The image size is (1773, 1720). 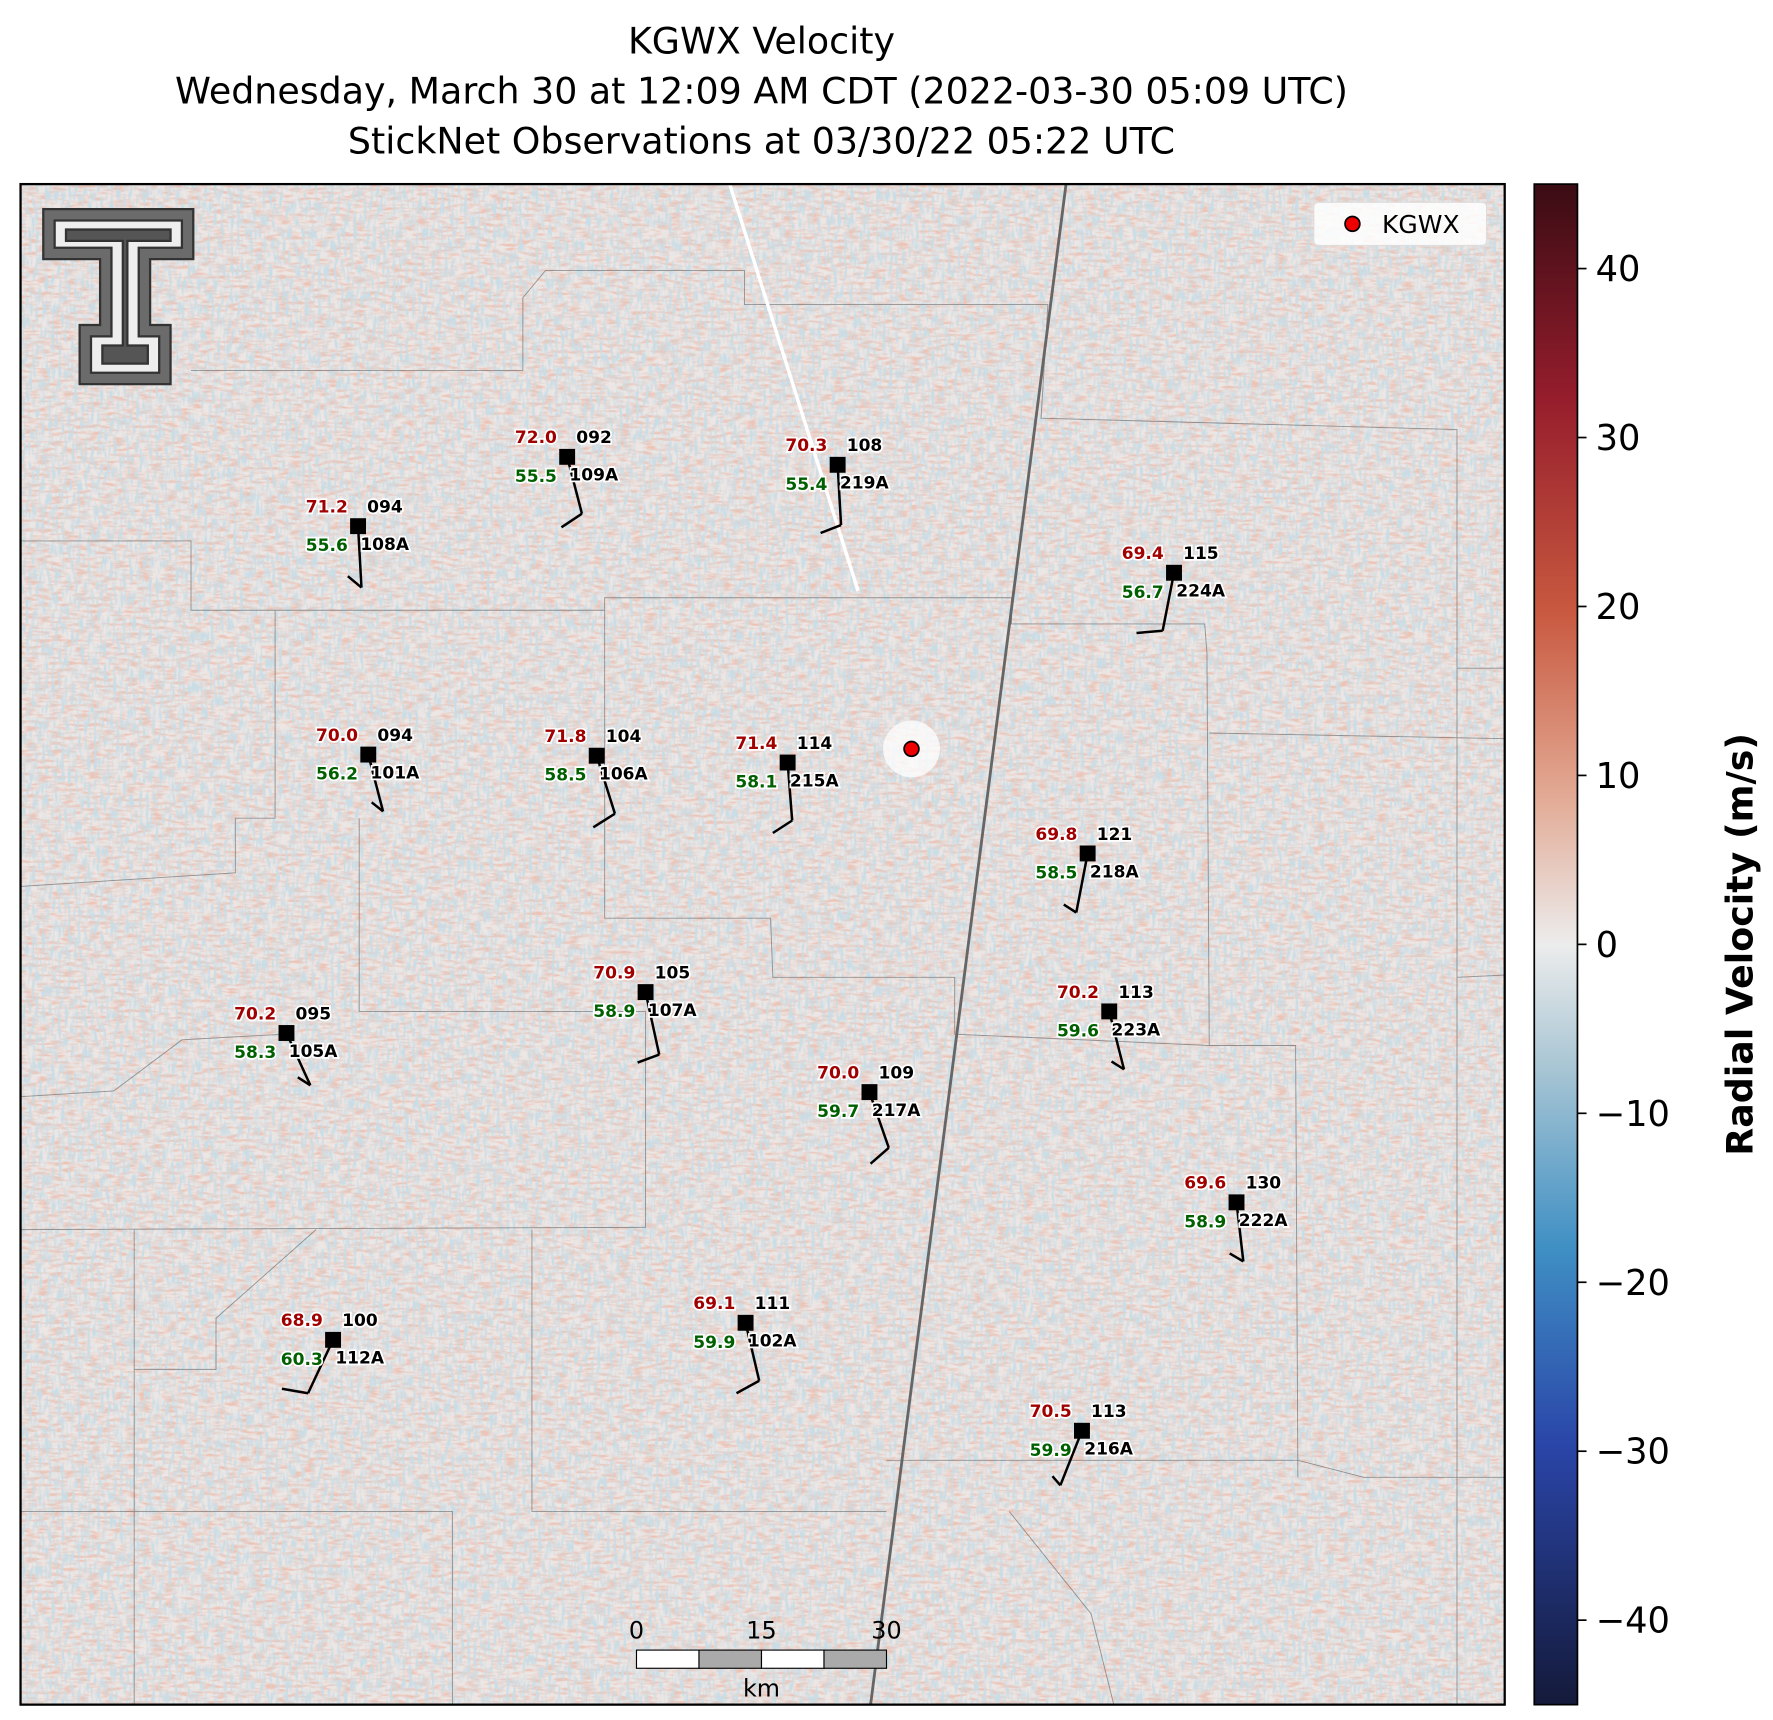 I want to click on dewpoint: 58.9, so click(x=1205, y=1222).